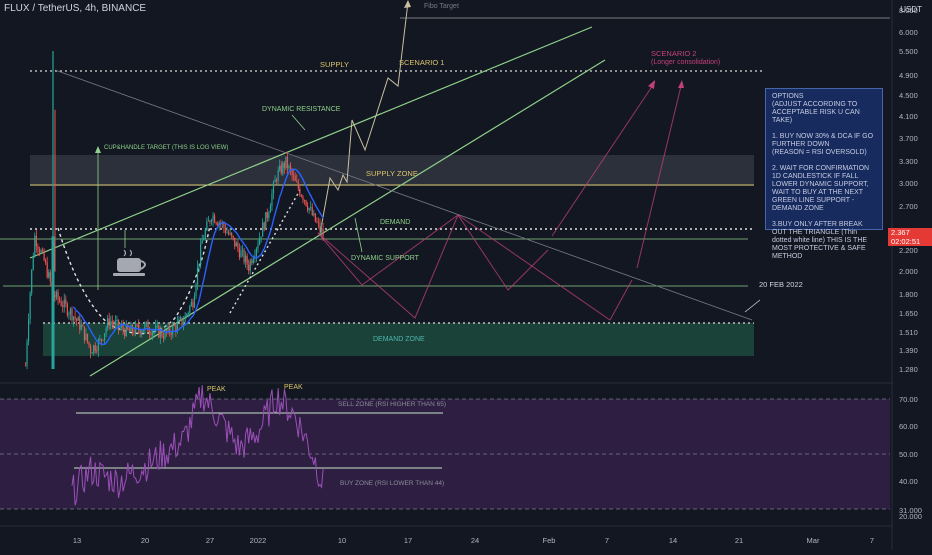 This screenshot has height=555, width=932. I want to click on currency-label: USDT, so click(911, 9).